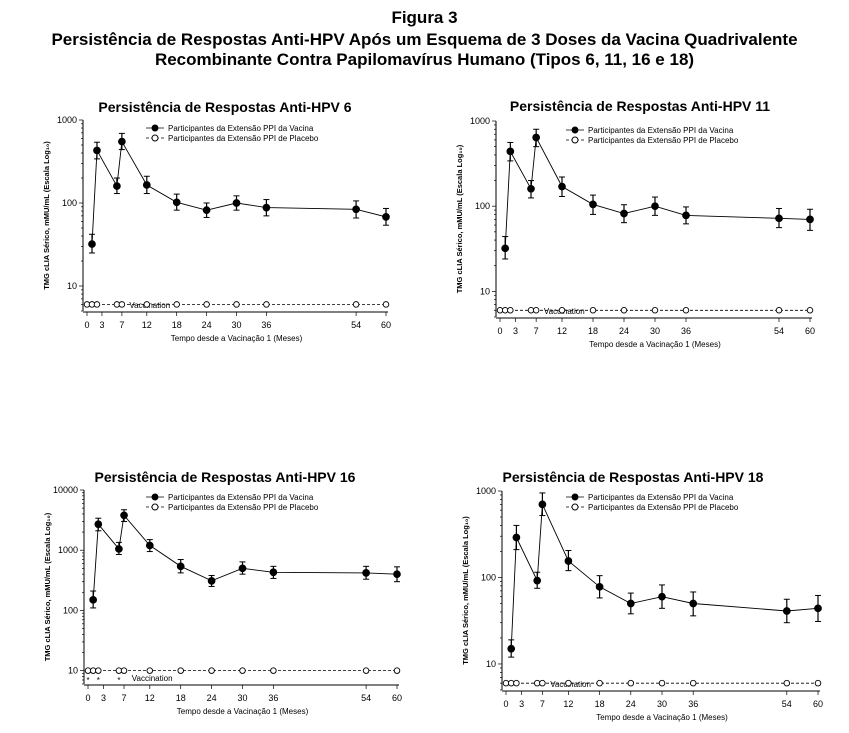 The height and width of the screenshot is (733, 849). Describe the element at coordinates (65, 490) in the screenshot. I see `y-tick-label: 10000` at that location.